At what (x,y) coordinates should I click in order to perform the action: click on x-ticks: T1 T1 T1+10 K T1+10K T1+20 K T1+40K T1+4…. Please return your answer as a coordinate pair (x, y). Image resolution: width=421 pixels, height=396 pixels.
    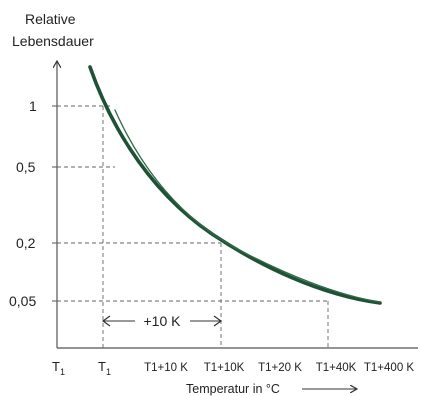
    Looking at the image, I should click on (233, 368).